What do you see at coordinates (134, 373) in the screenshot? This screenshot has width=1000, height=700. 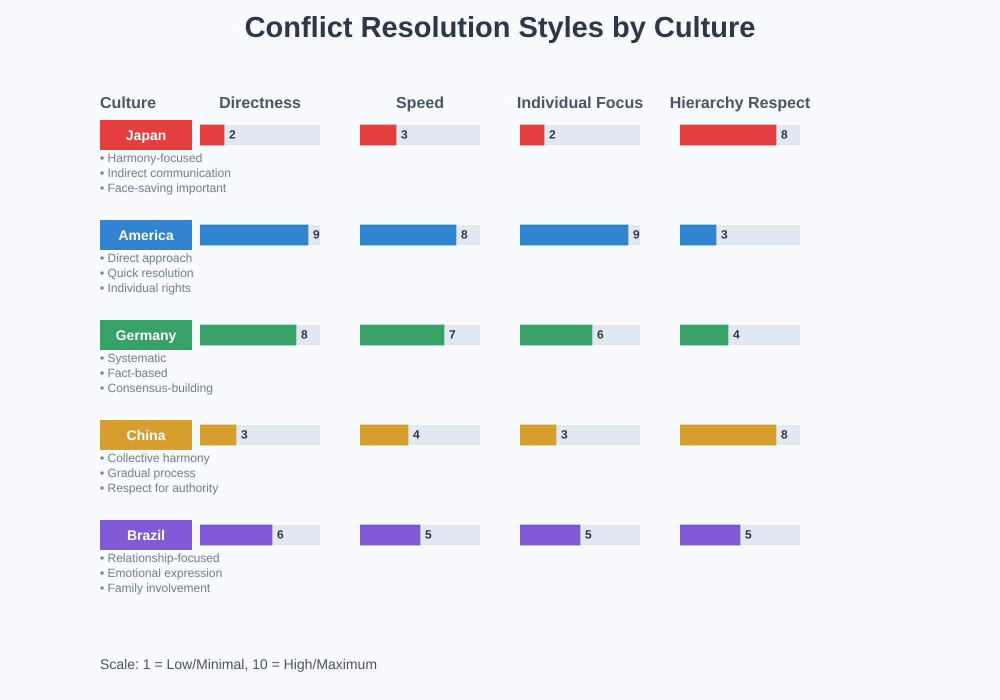 I see `text: • Fact-based` at bounding box center [134, 373].